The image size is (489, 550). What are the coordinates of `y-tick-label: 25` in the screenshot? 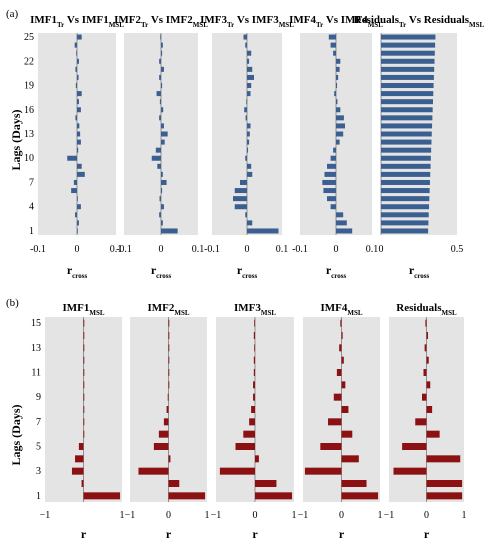 It's located at (29, 37).